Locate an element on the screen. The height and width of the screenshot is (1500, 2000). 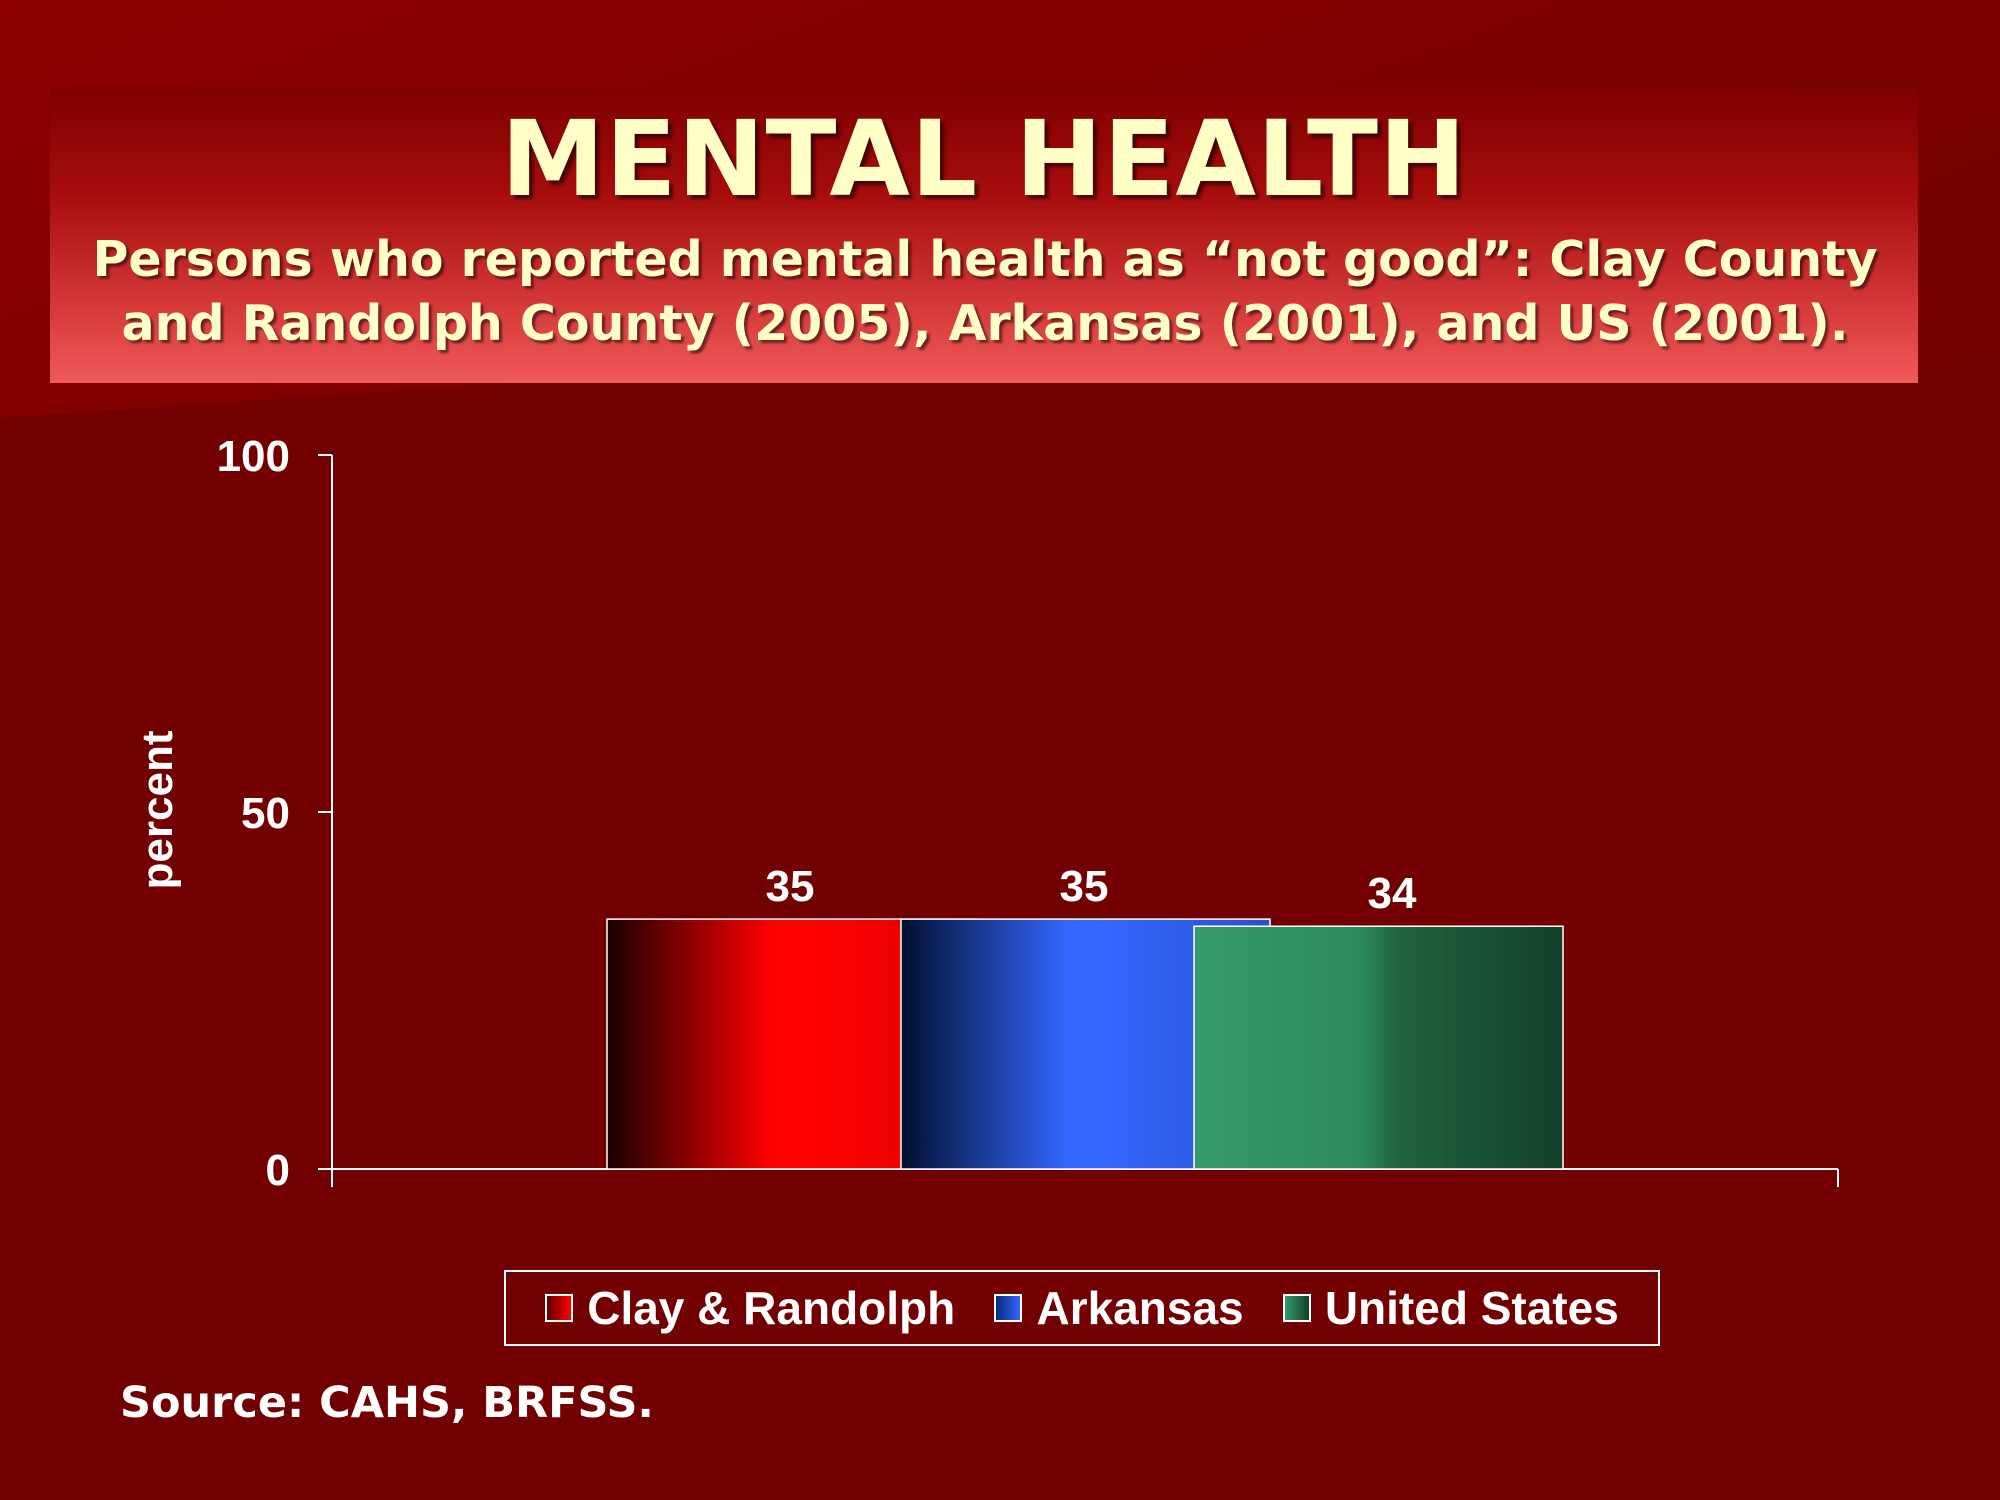
legend-label: United States is located at coordinates (1471, 1308).